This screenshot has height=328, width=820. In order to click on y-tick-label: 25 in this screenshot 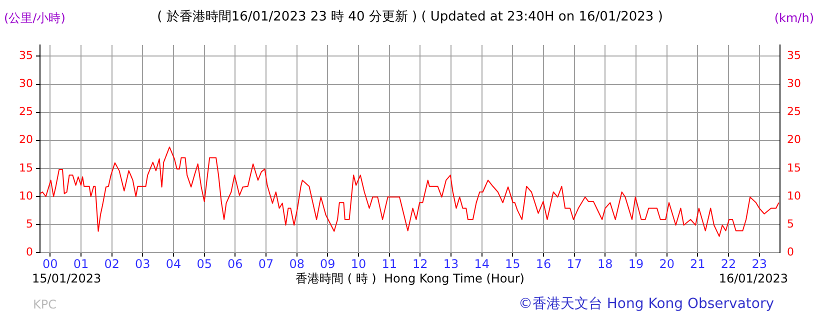, I will do `click(26, 111)`.